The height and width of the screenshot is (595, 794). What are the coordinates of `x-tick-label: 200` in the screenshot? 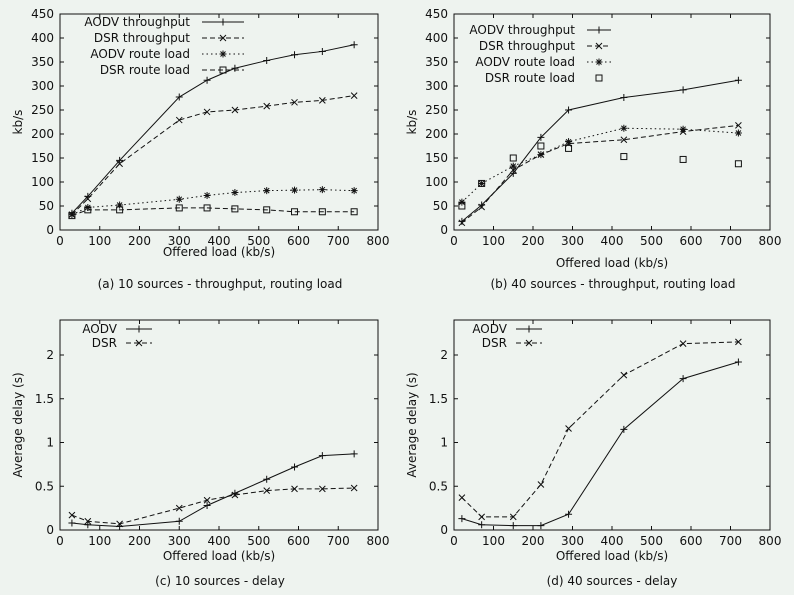 It's located at (139, 241).